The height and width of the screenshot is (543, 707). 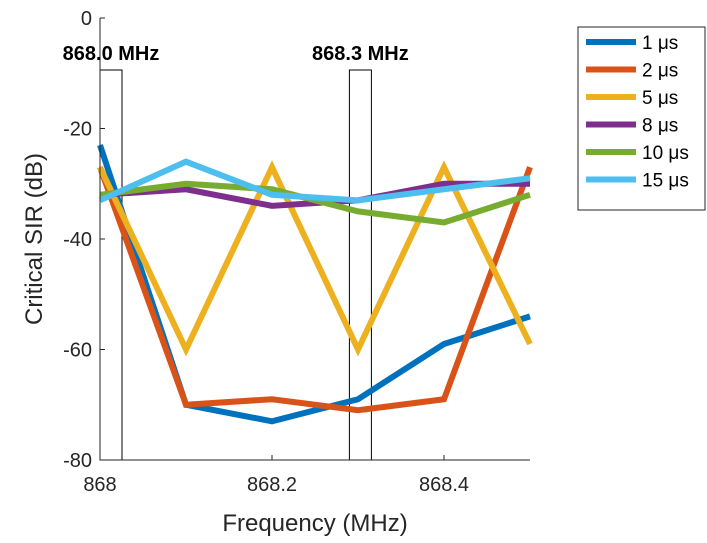 I want to click on legend: 1 μs 2 μs 5 μs 8 μs 10 μs 15 μs, so click(x=641, y=118).